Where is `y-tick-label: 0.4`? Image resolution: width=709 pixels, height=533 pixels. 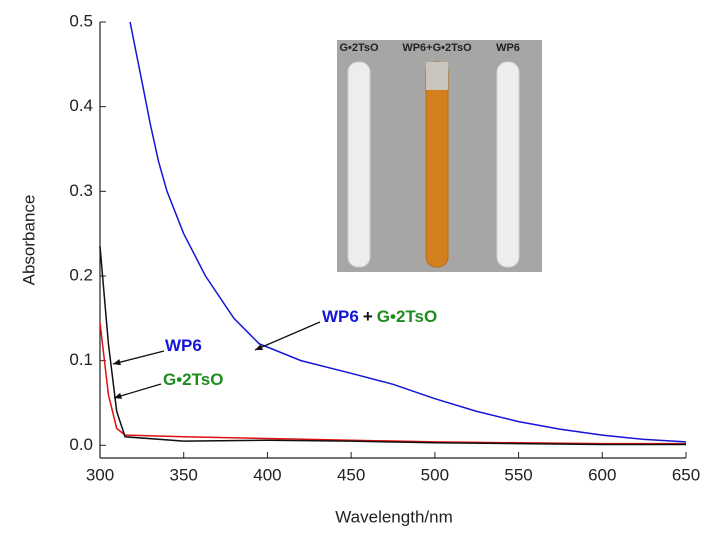
y-tick-label: 0.4 is located at coordinates (81, 105).